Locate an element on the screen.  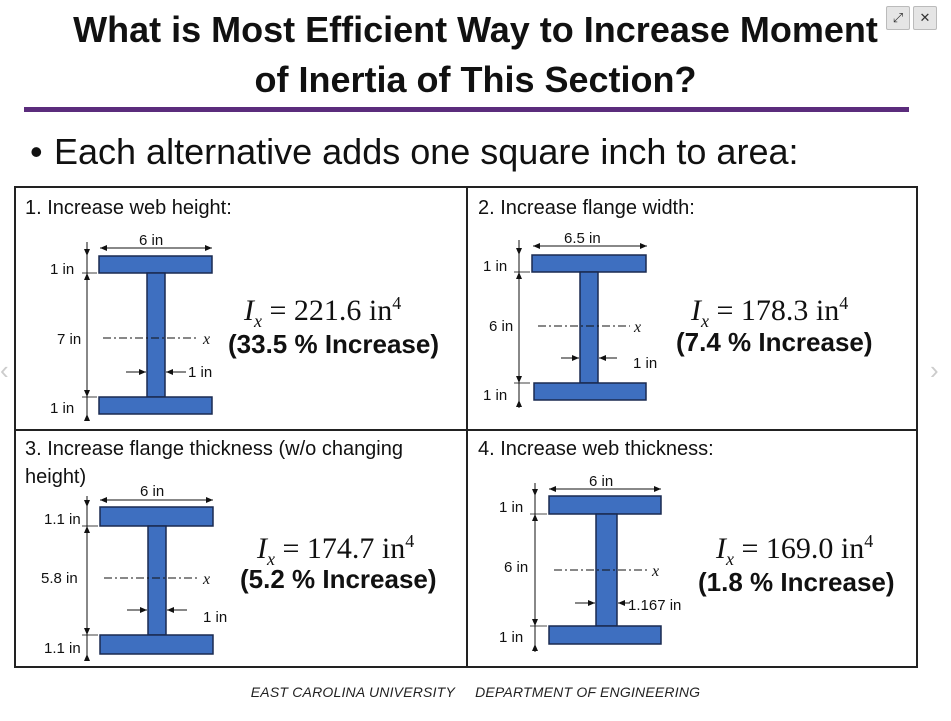
moment-of-inertia-formula: Ix = 178.3 in4 is located at coordinates (770, 312).